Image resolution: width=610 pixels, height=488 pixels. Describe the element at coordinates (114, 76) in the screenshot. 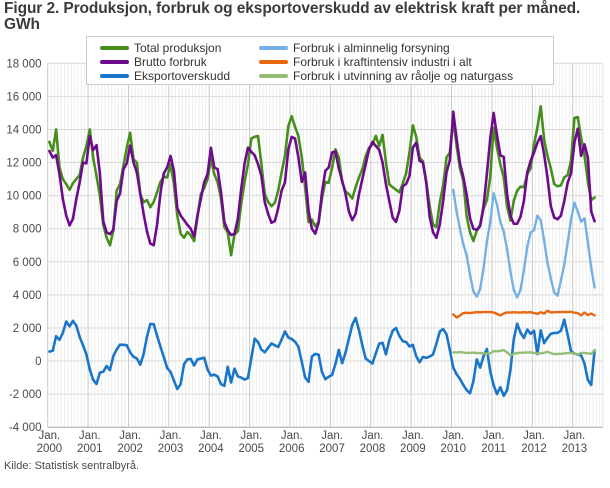

I see `legend-swatch-eksportoverskudd-icon` at that location.